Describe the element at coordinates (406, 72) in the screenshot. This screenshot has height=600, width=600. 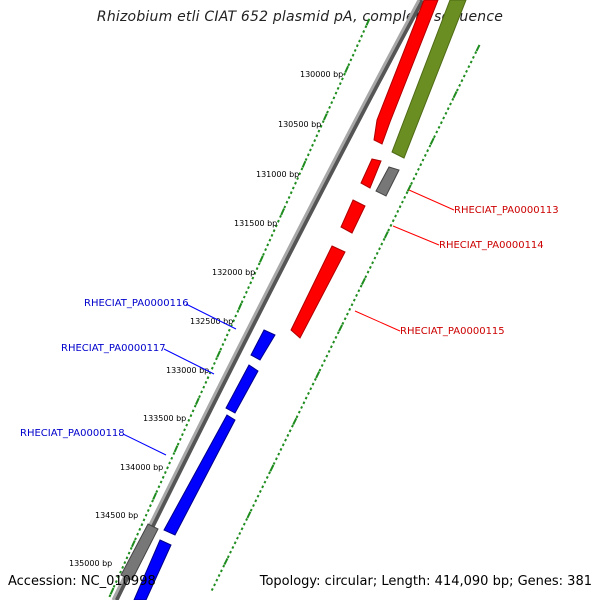
I see `forward-gene-segment` at that location.